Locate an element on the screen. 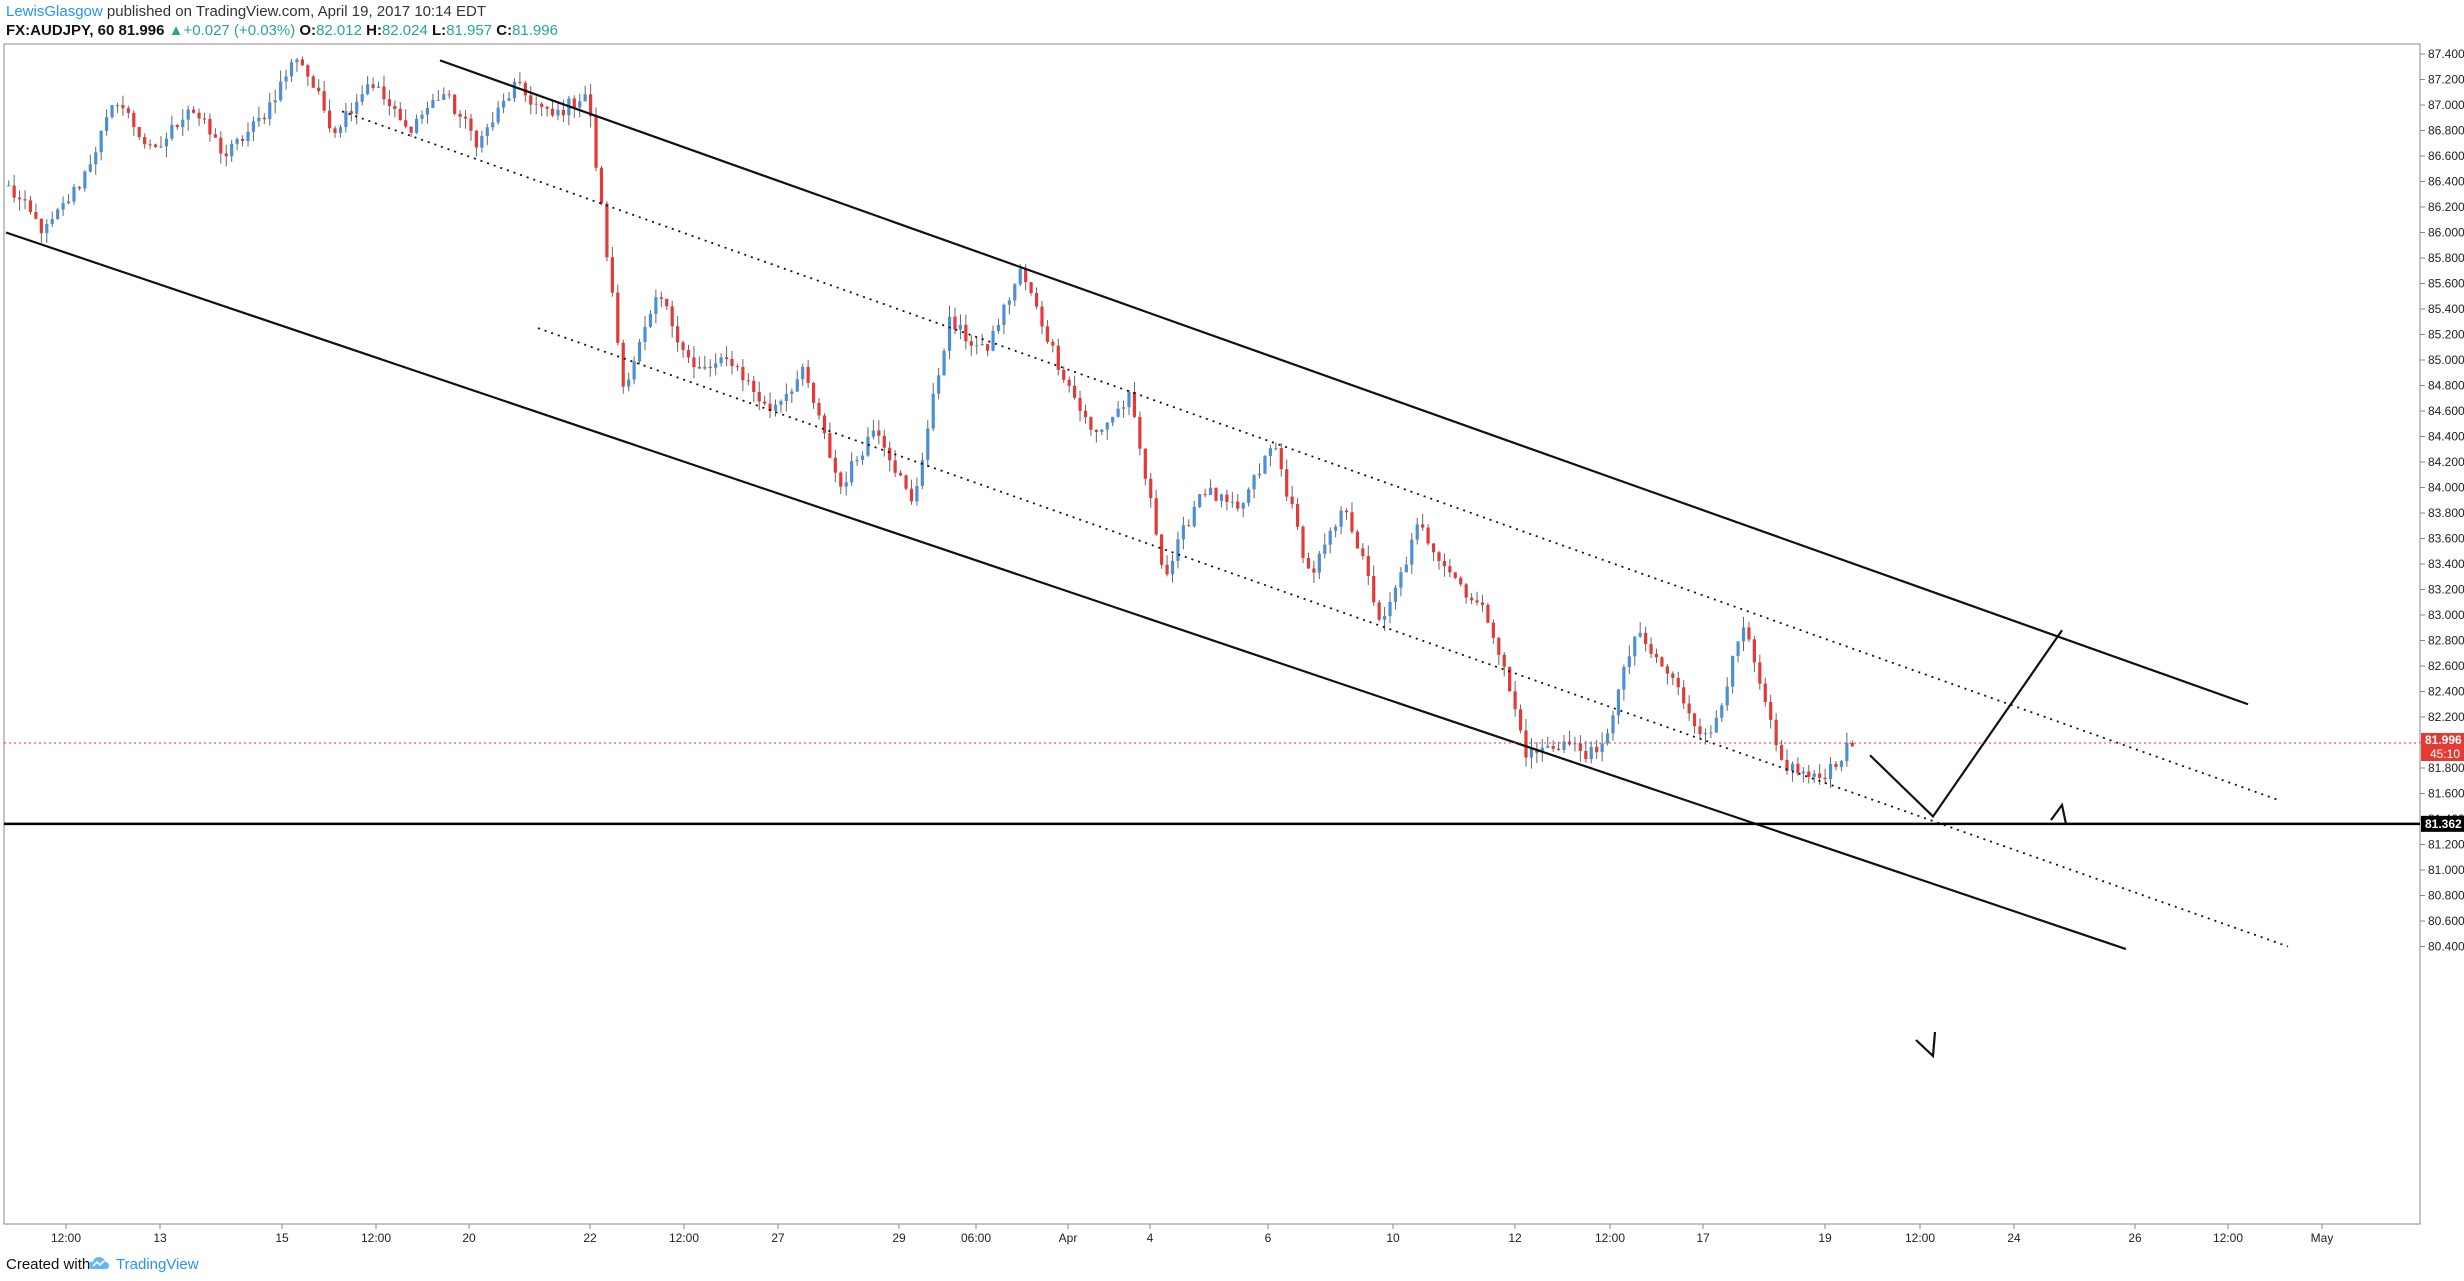 Image resolution: width=2464 pixels, height=1281 pixels. y-tick-label: 82.600 is located at coordinates (2446, 666).